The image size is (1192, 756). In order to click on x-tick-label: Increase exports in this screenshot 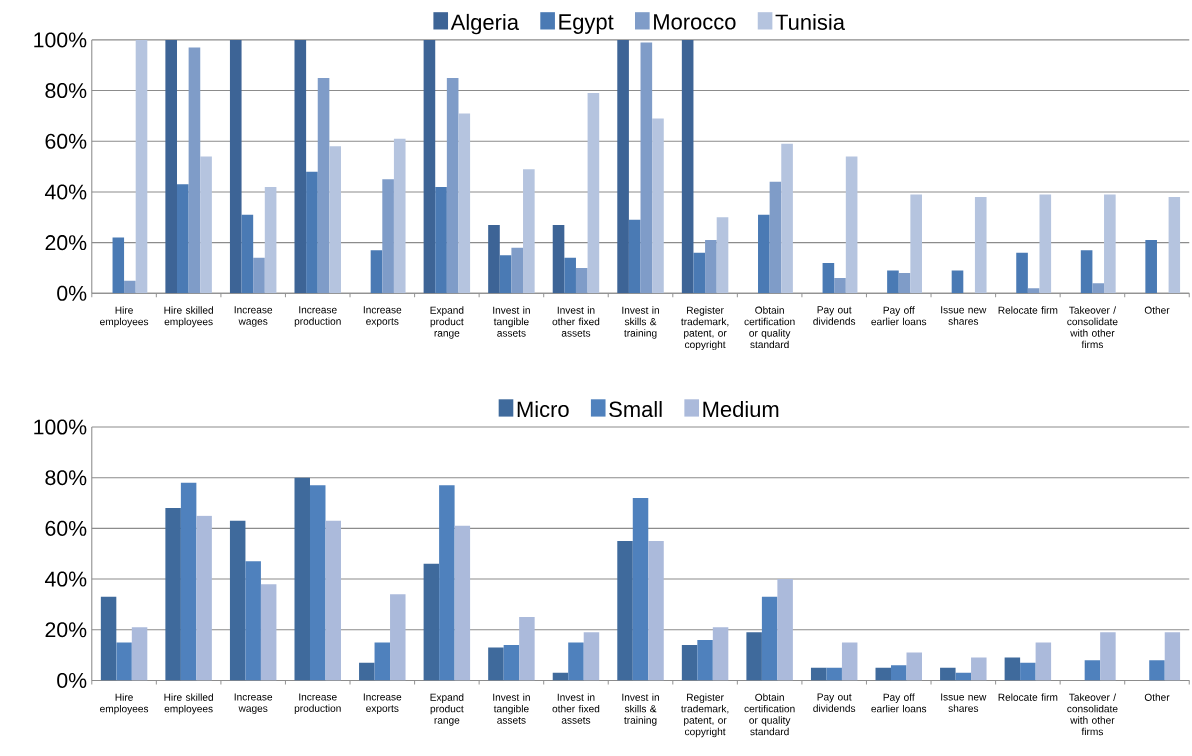, I will do `click(382, 316)`.